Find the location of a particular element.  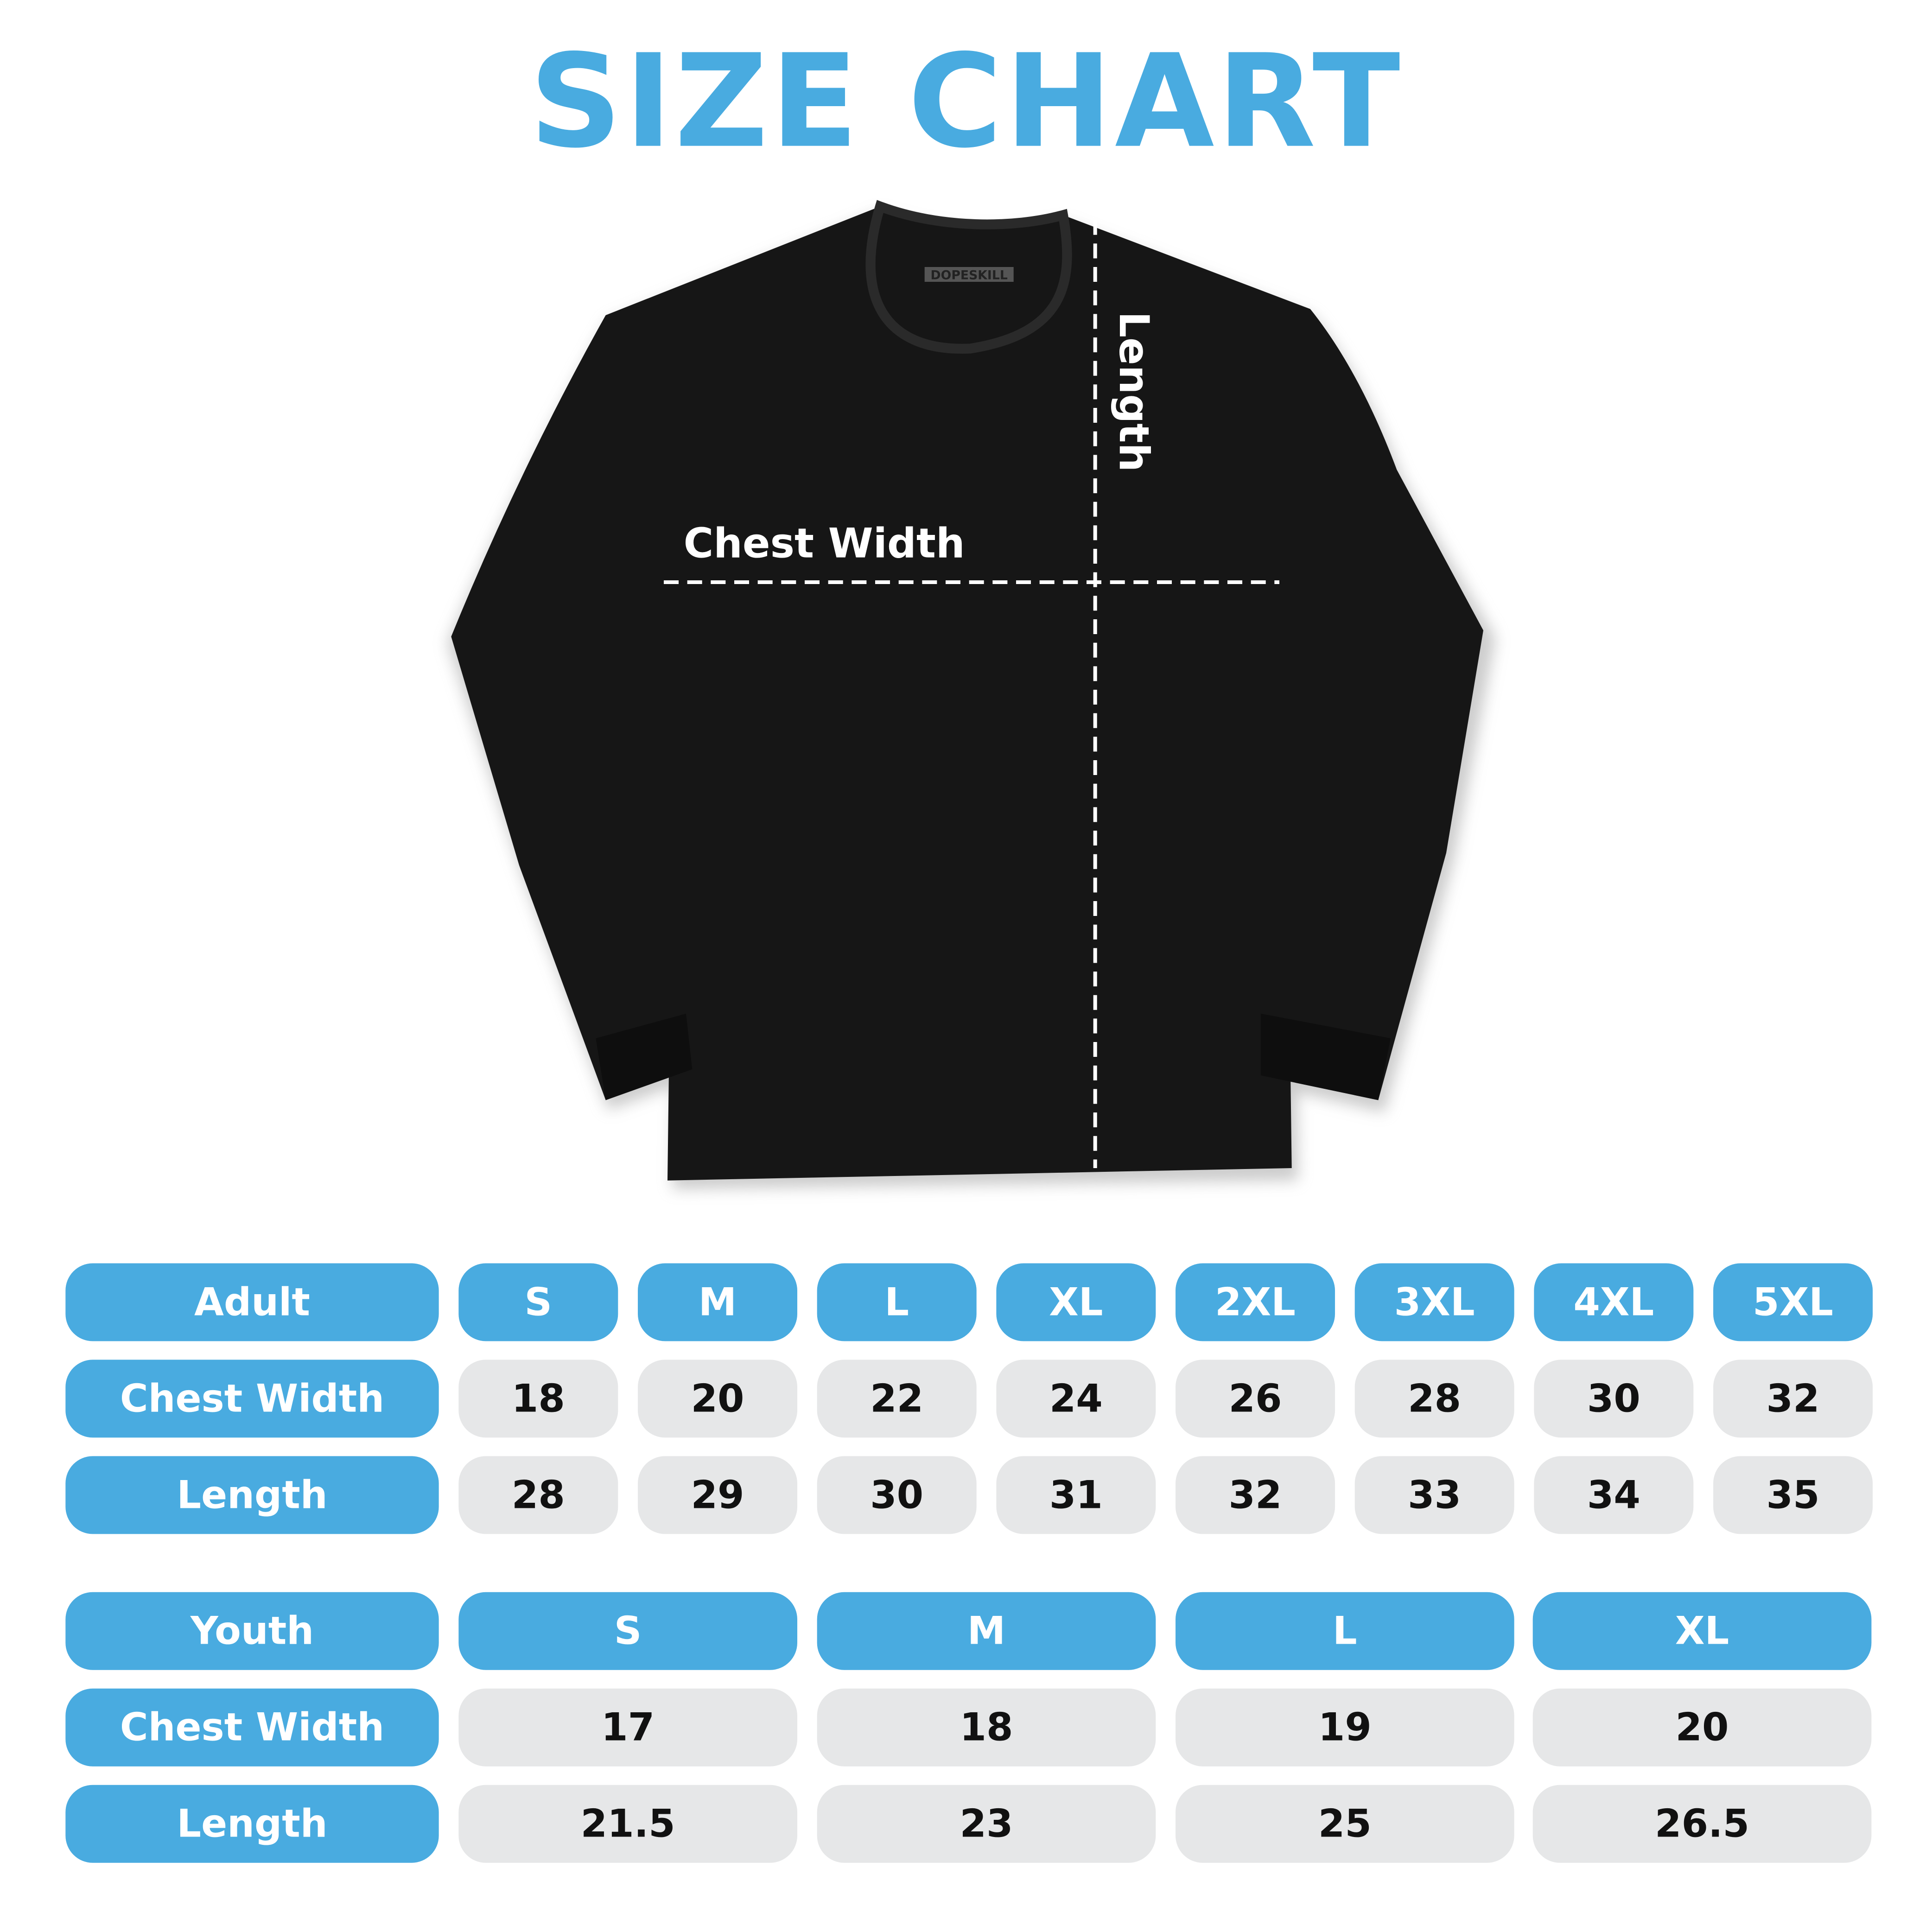

youth-header-label: Youth is located at coordinates (252, 1631).